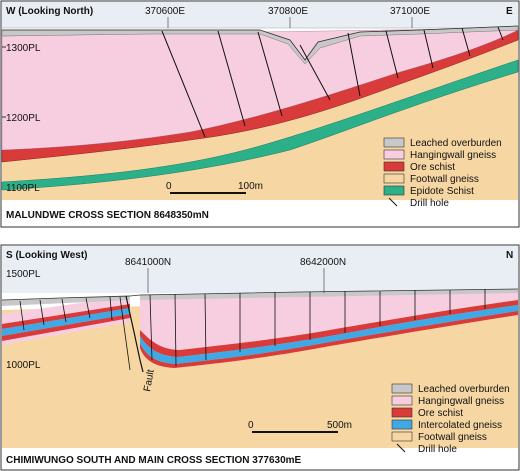 The width and height of the screenshot is (520, 471). What do you see at coordinates (250, 186) in the screenshot?
I see `top-scale-end: 100m` at bounding box center [250, 186].